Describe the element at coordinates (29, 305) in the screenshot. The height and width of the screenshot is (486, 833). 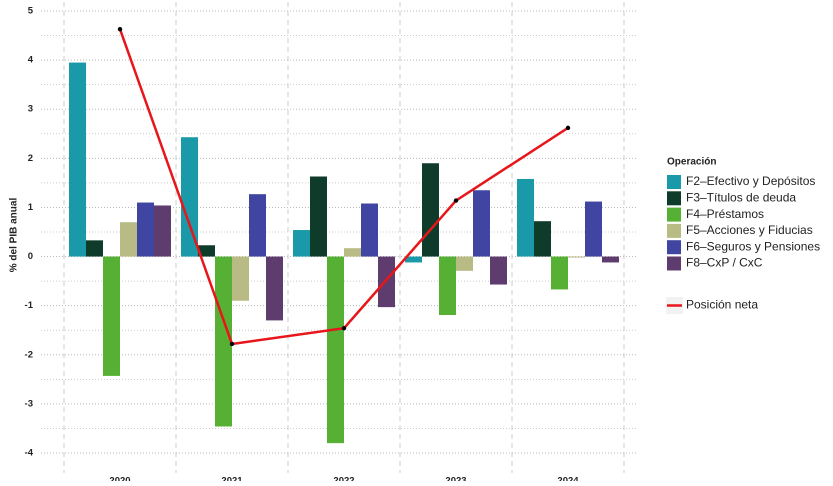
I see `y-tick-label: -1` at that location.